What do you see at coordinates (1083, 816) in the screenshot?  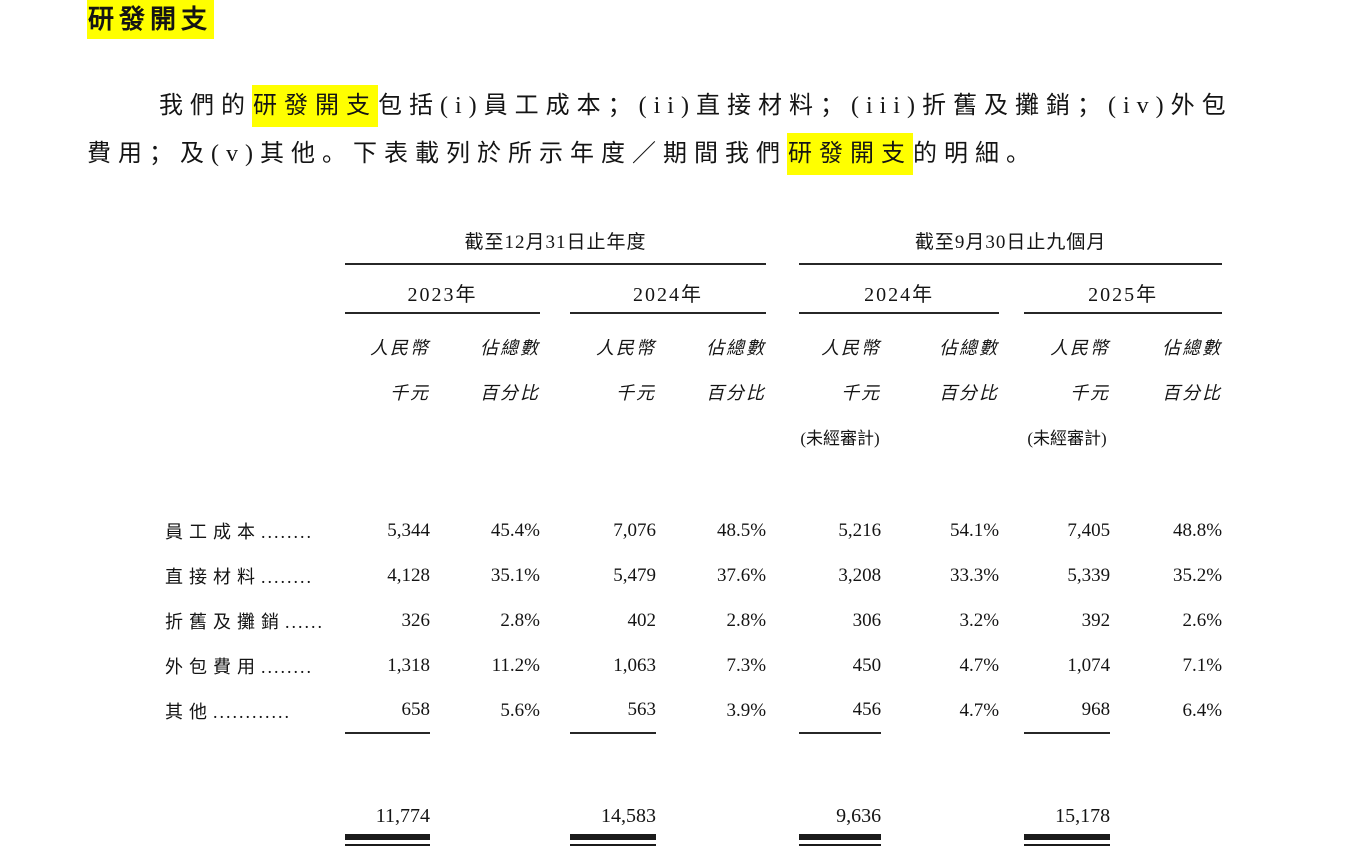 I see `total-value: 15,178` at bounding box center [1083, 816].